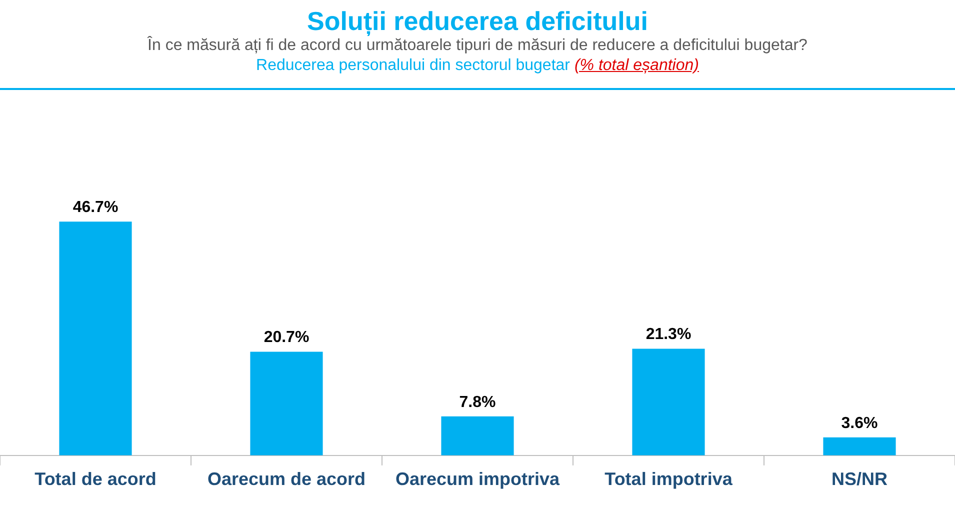 The width and height of the screenshot is (955, 514). I want to click on text: (% total eșantion), so click(636, 65).